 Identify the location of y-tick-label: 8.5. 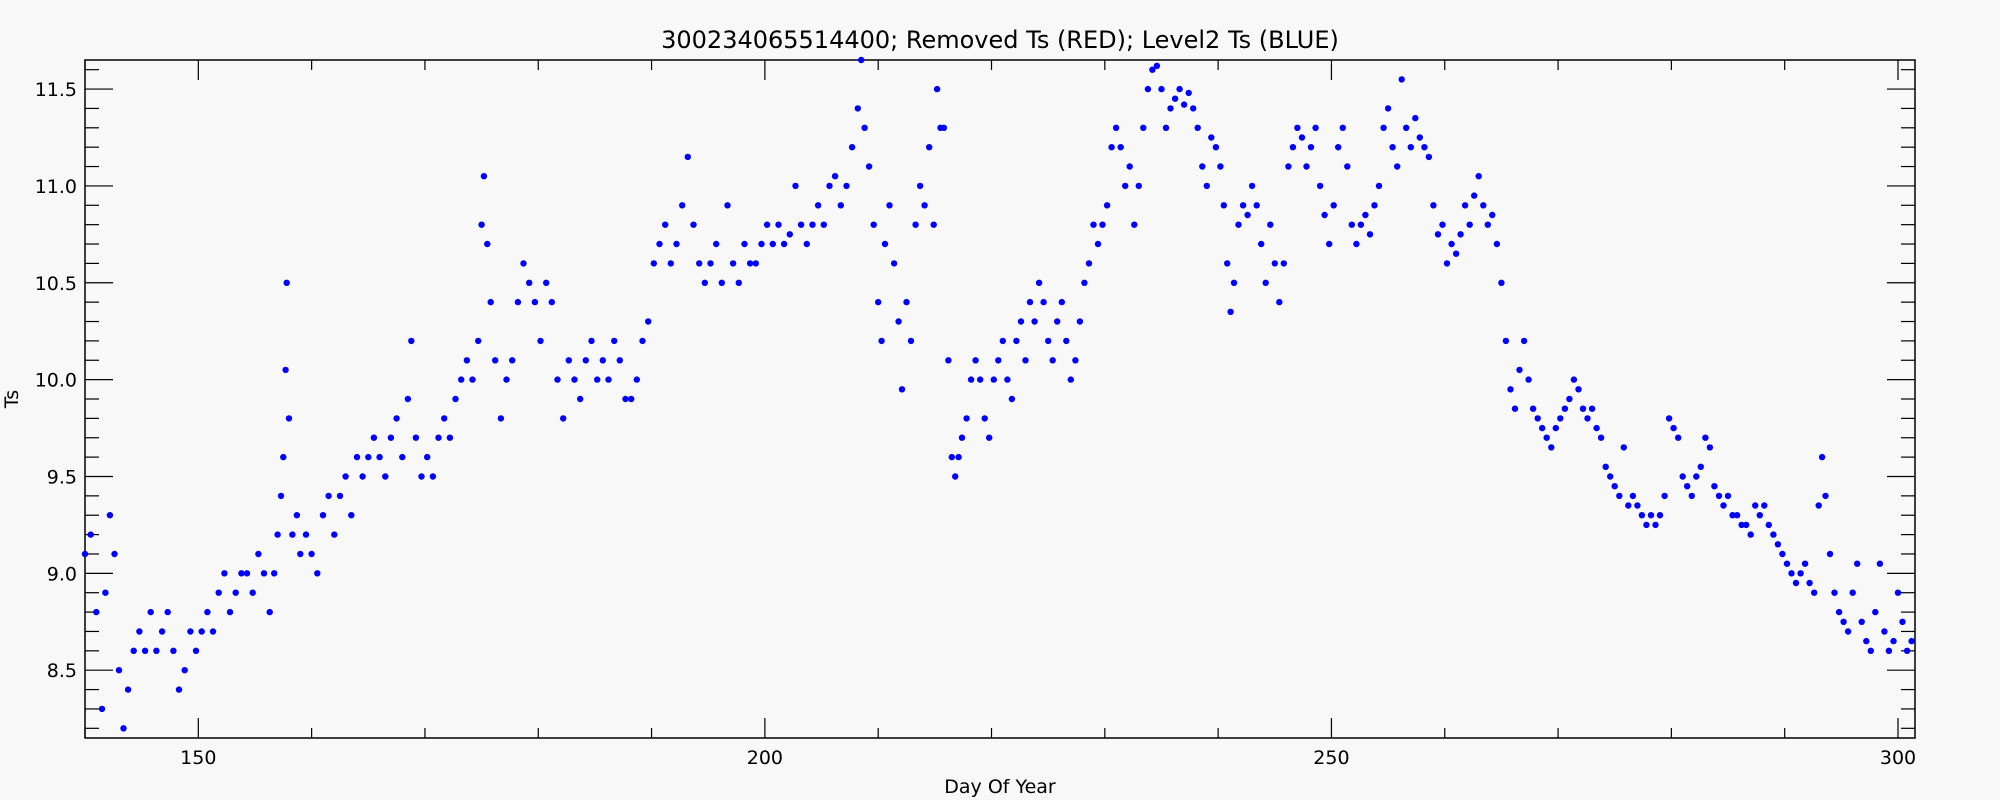
(62, 671).